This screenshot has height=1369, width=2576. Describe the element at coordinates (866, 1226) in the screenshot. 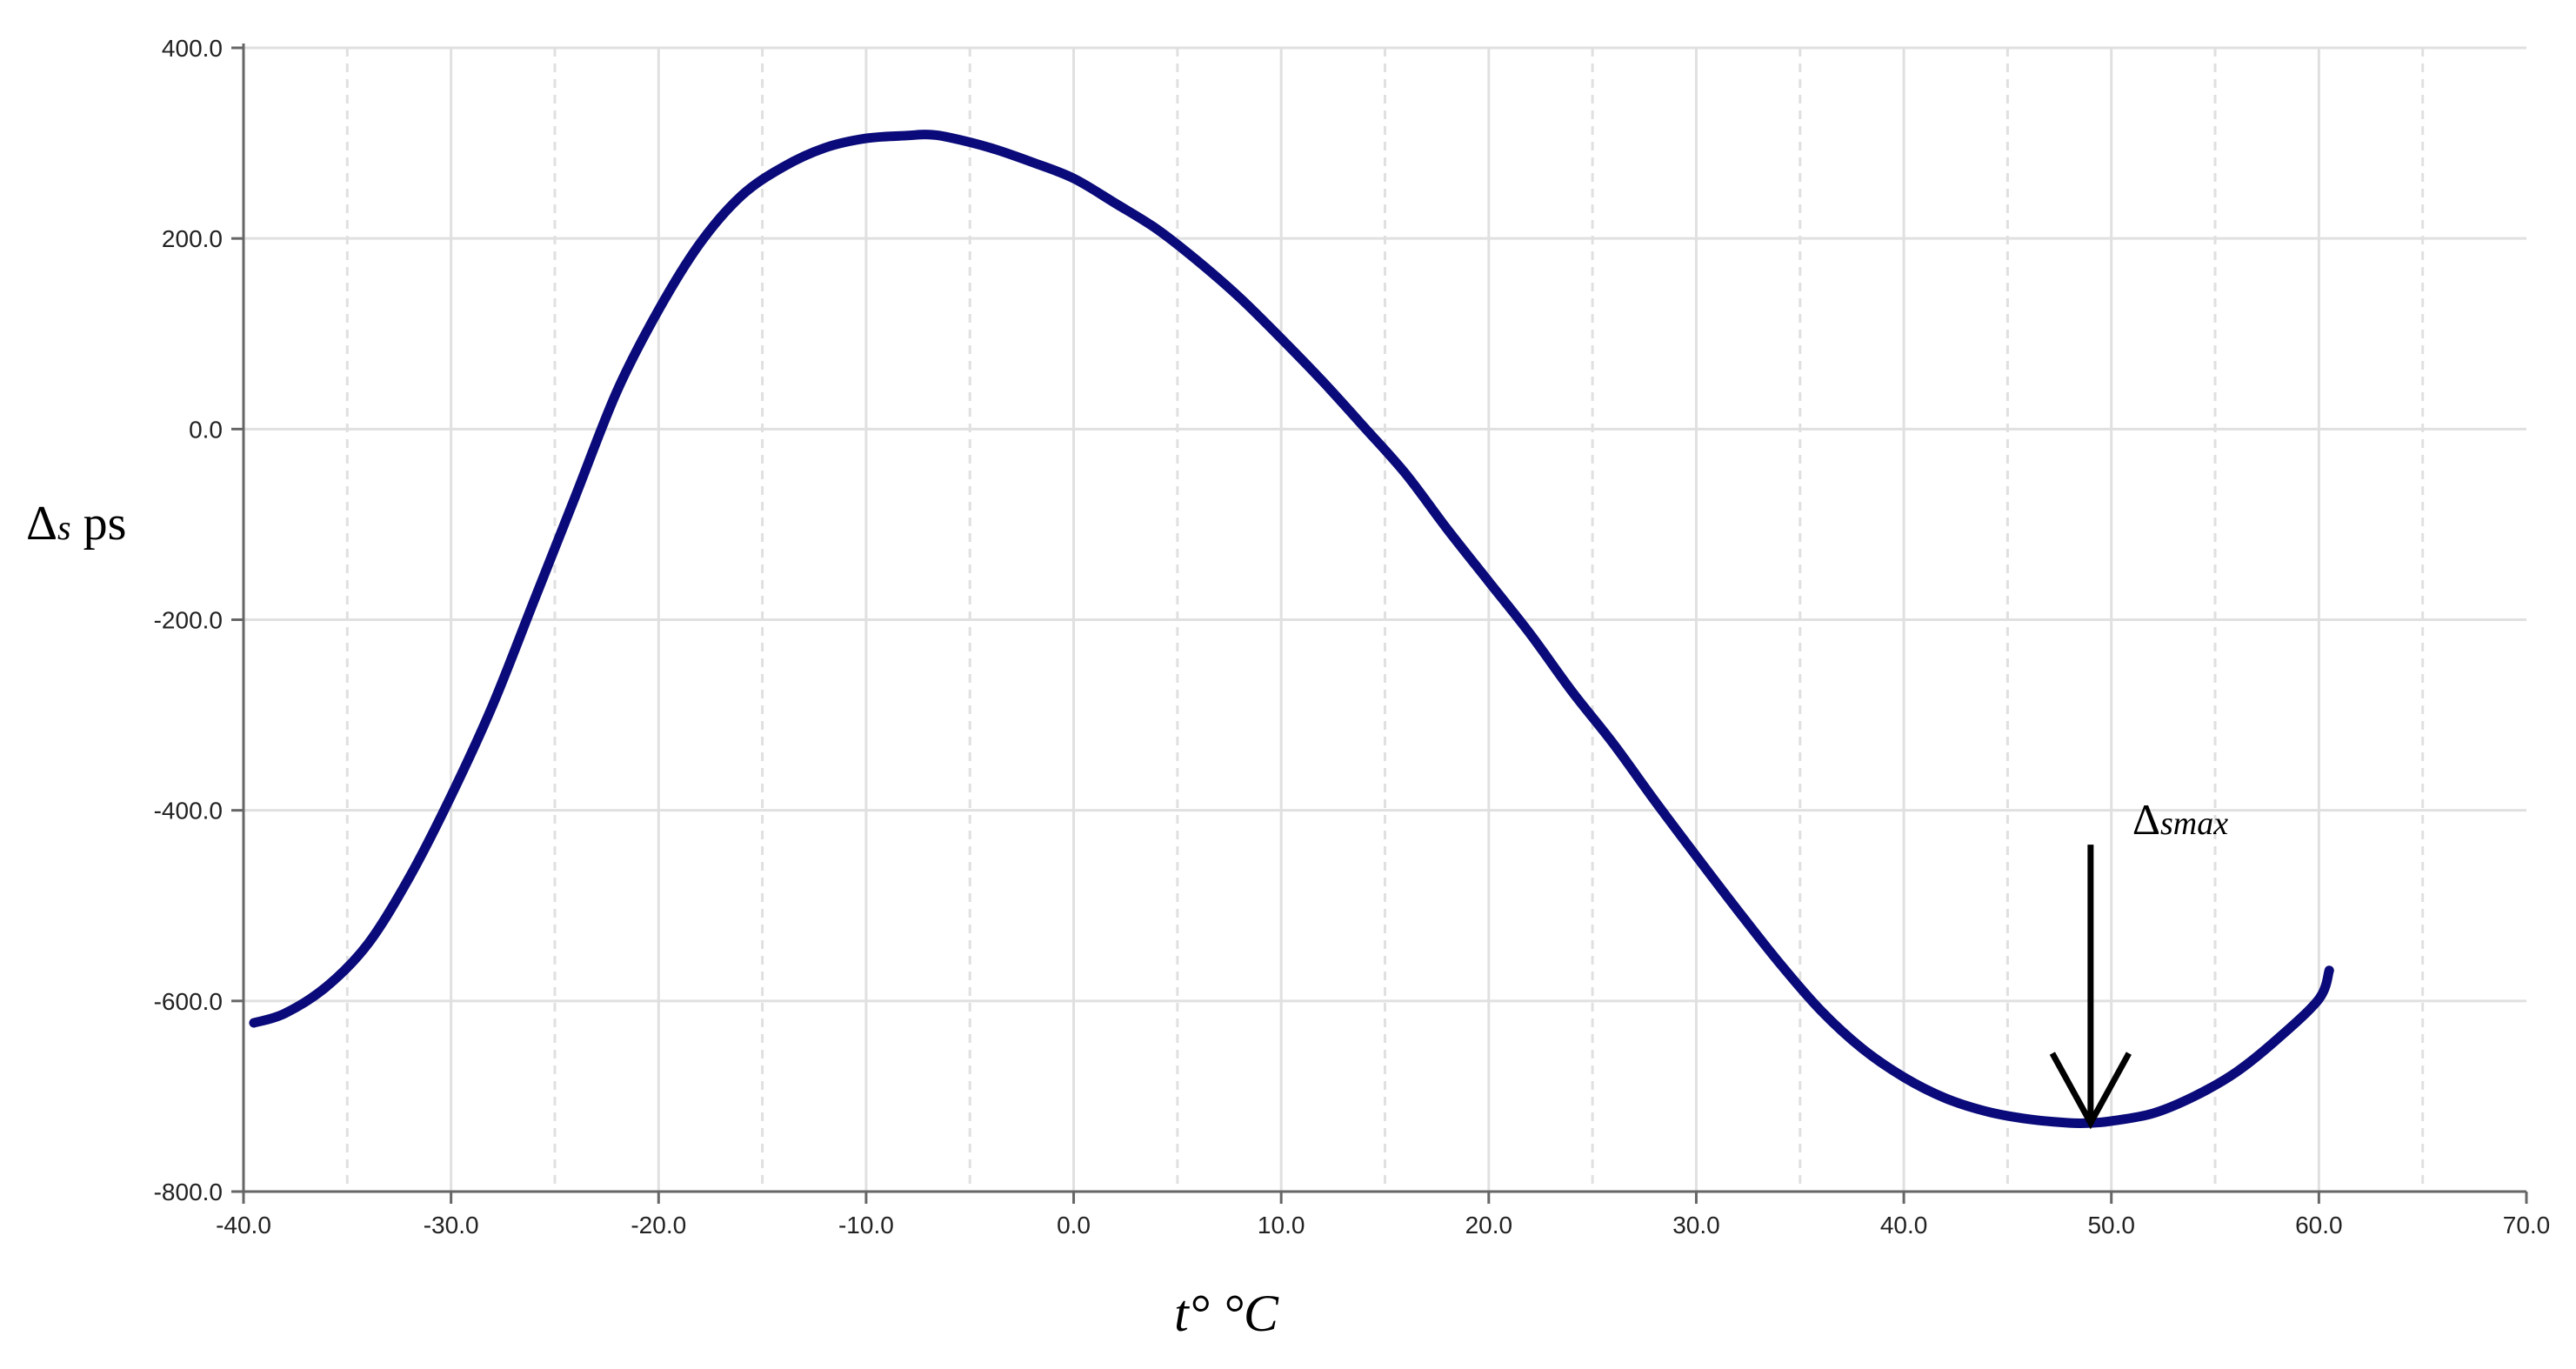

I see `x-tick-label: -10.0` at that location.